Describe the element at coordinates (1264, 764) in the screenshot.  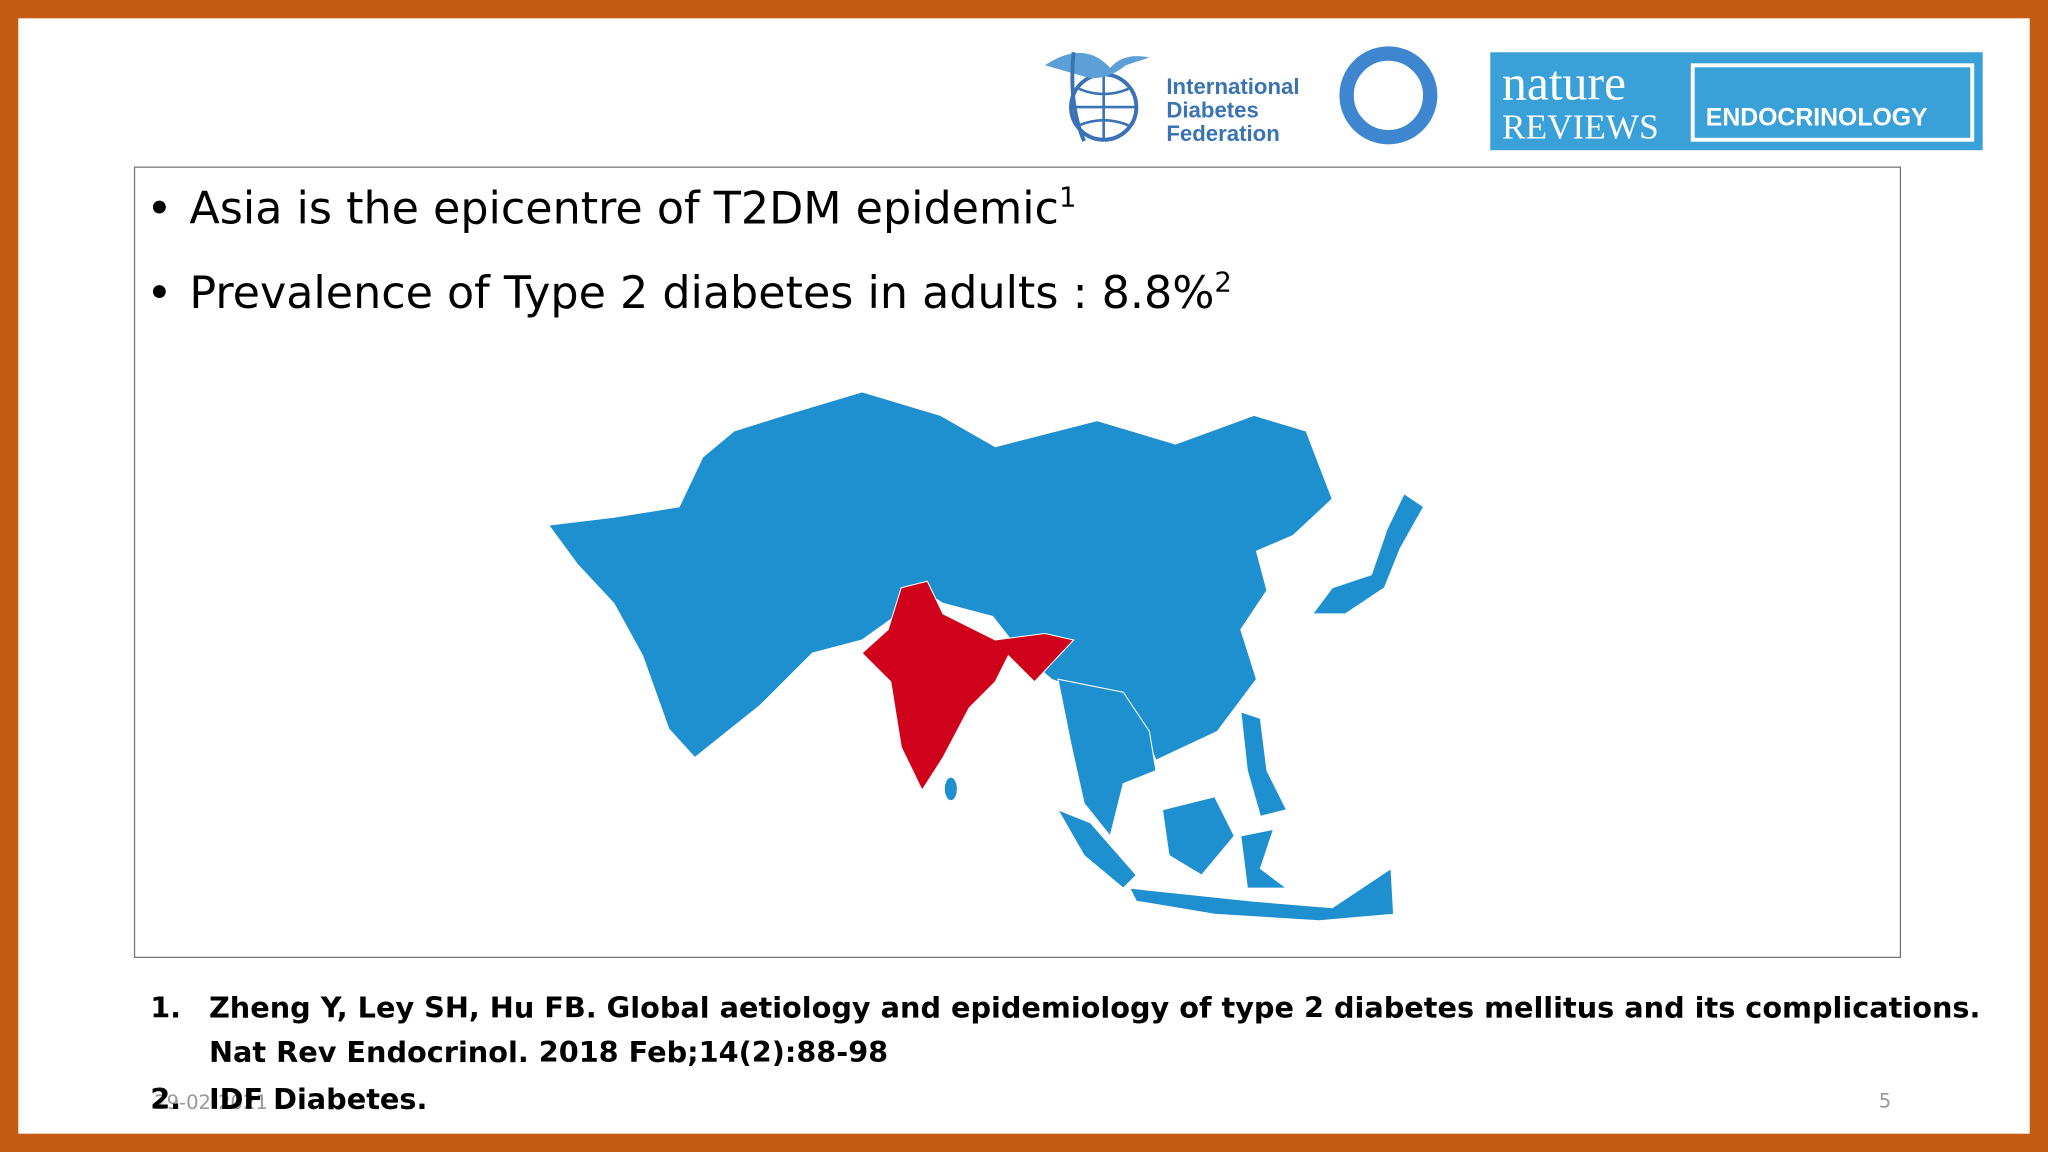
I see `philippines` at that location.